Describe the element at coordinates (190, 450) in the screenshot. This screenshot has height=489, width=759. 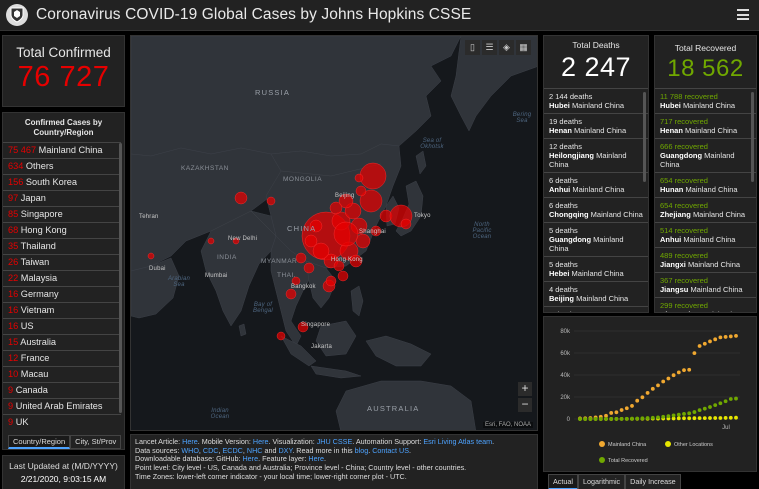
I see `who-link: WHO` at that location.